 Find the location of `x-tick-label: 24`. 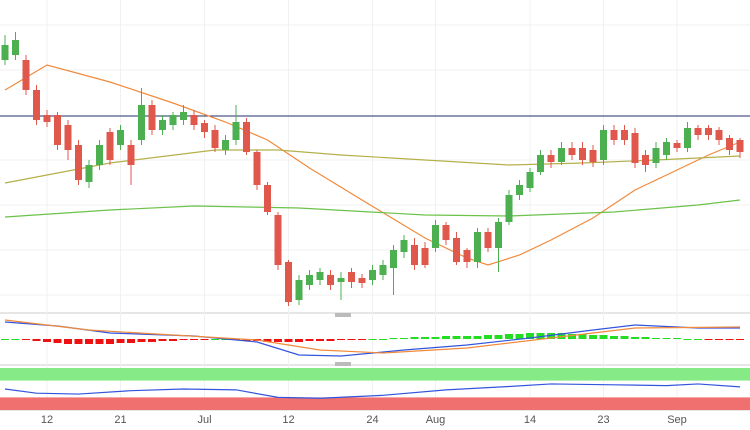

x-tick-label: 24 is located at coordinates (372, 420).